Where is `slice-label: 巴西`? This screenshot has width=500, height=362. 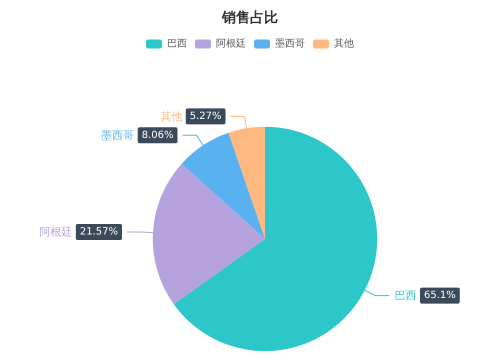
slice-label: 巴西 is located at coordinates (407, 295).